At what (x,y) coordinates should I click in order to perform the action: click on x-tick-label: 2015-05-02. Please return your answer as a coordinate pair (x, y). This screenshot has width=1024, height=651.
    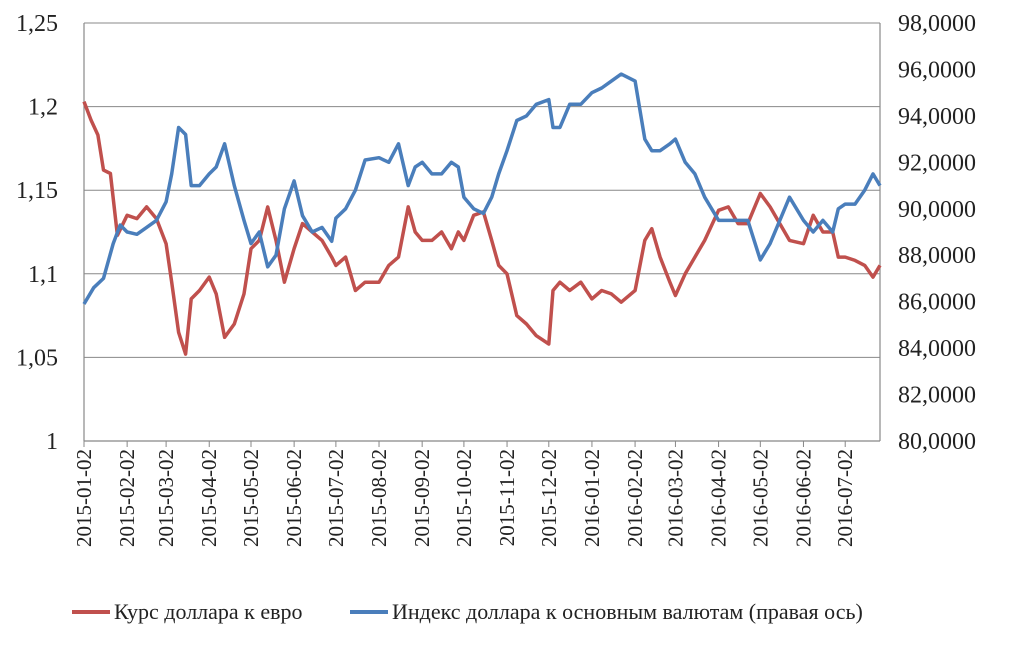
    Looking at the image, I should click on (251, 498).